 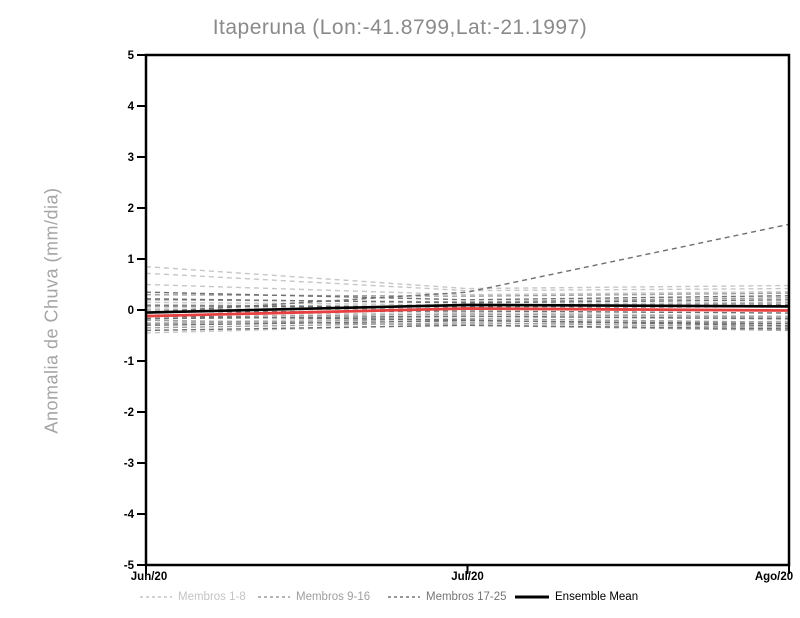 I want to click on y-tick-label: -3, so click(x=129, y=464).